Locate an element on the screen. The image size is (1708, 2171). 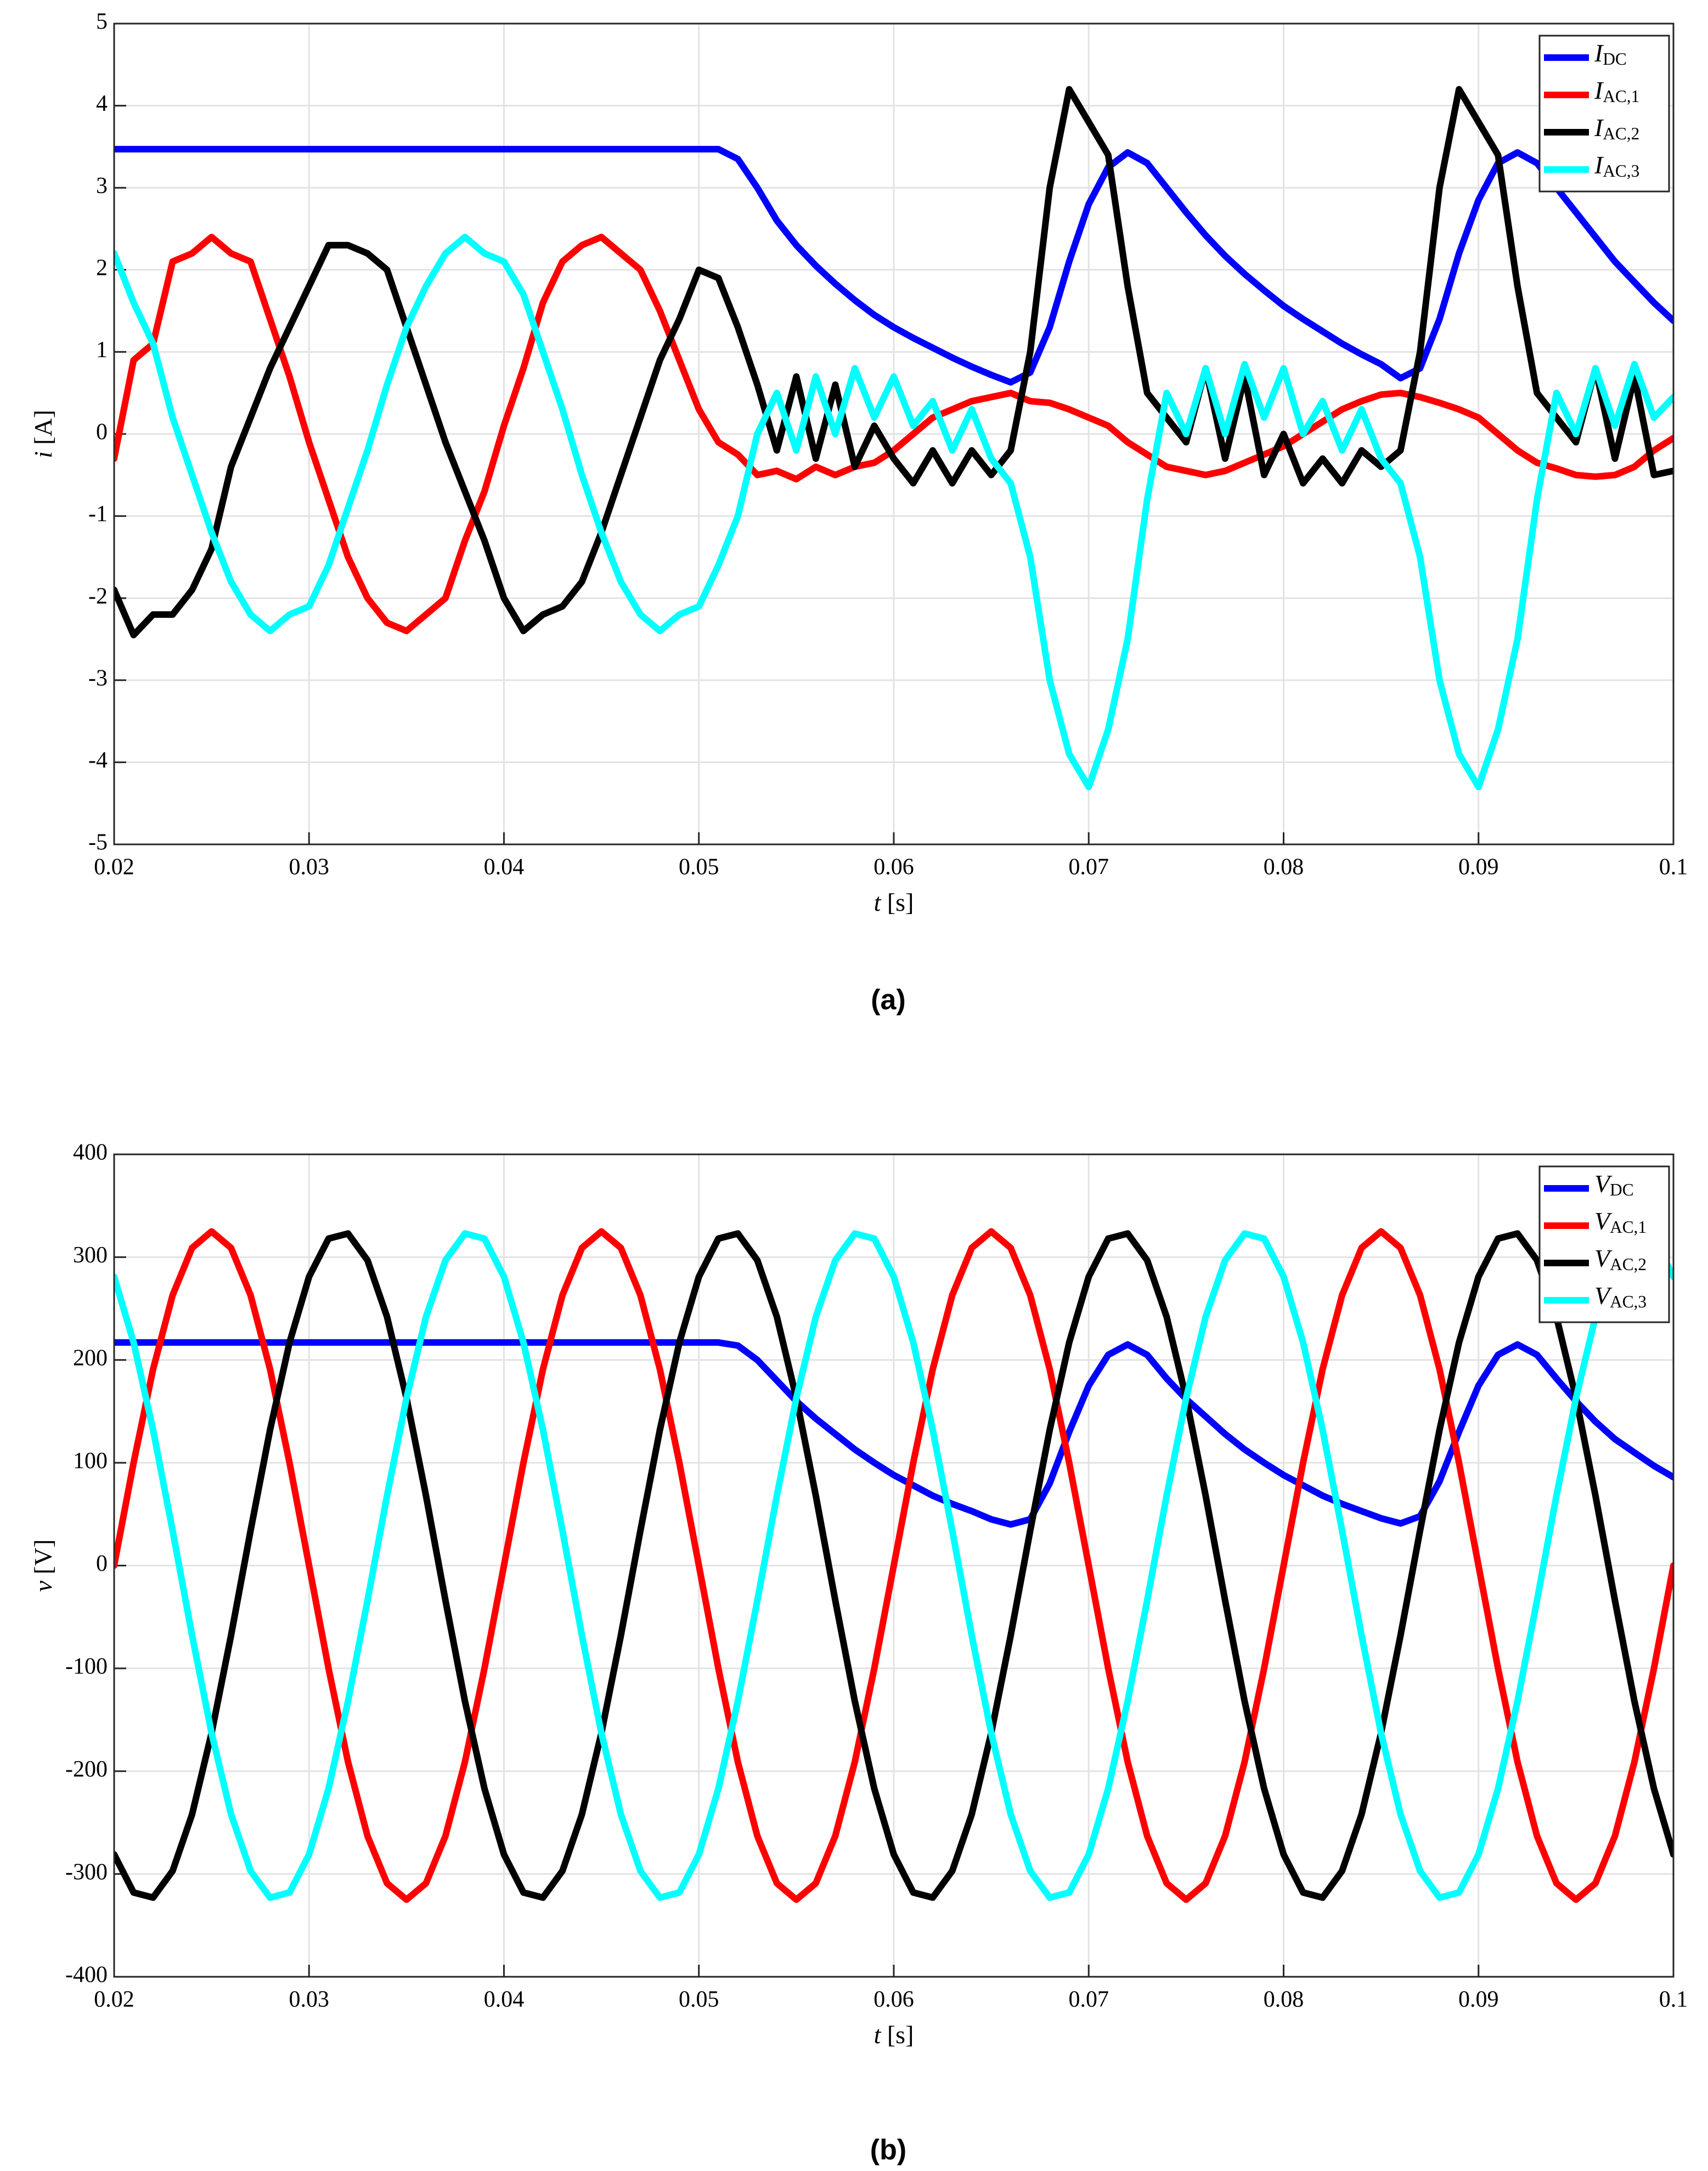
legend-label: IAC,1 is located at coordinates (1616, 91).